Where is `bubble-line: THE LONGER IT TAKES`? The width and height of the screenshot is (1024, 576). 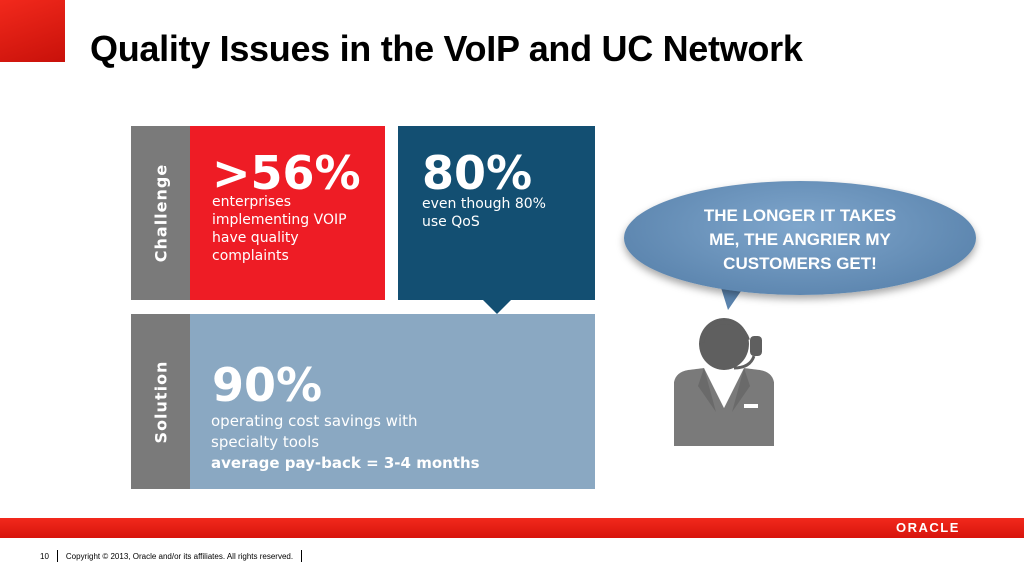 bubble-line: THE LONGER IT TAKES is located at coordinates (800, 215).